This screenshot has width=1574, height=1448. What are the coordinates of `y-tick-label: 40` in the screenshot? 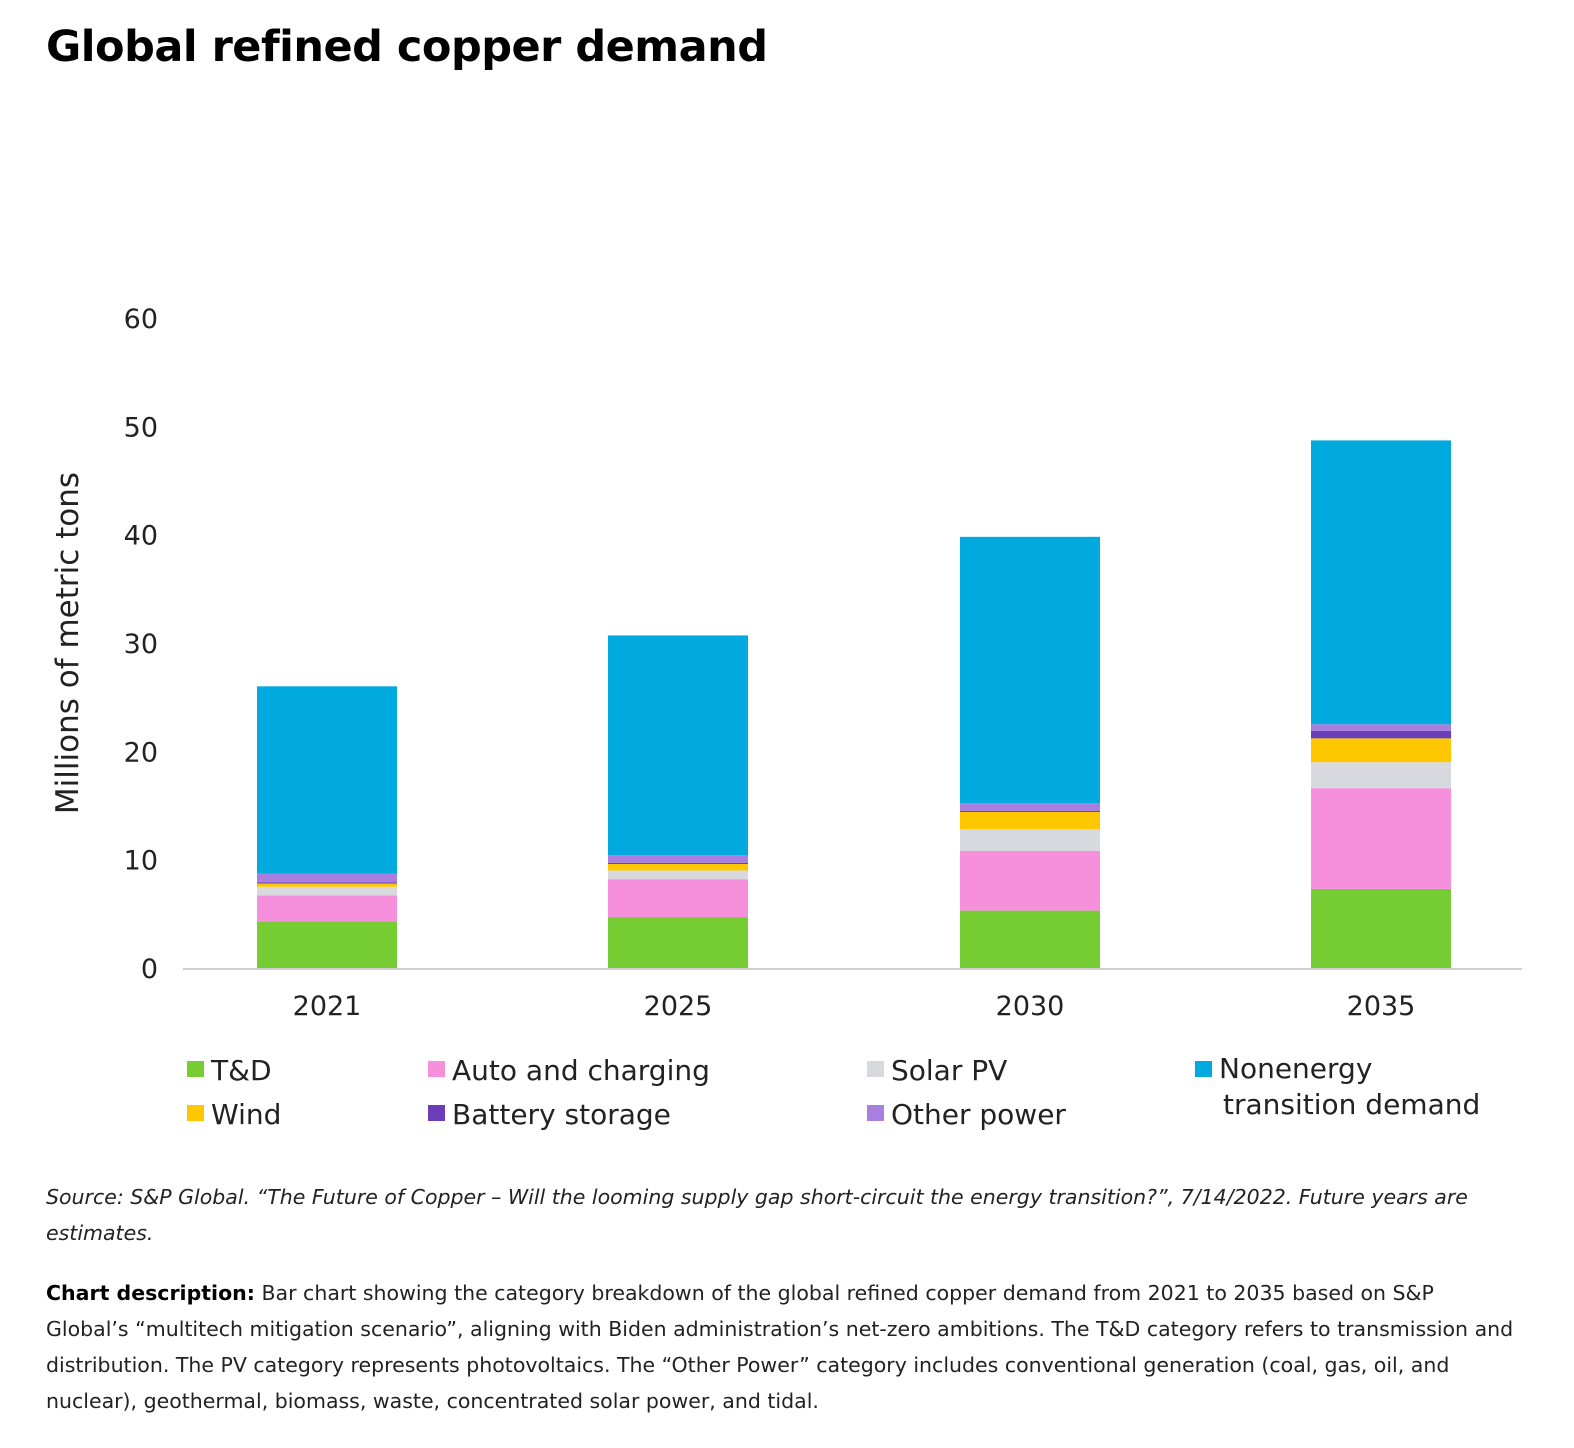 It's located at (141, 536).